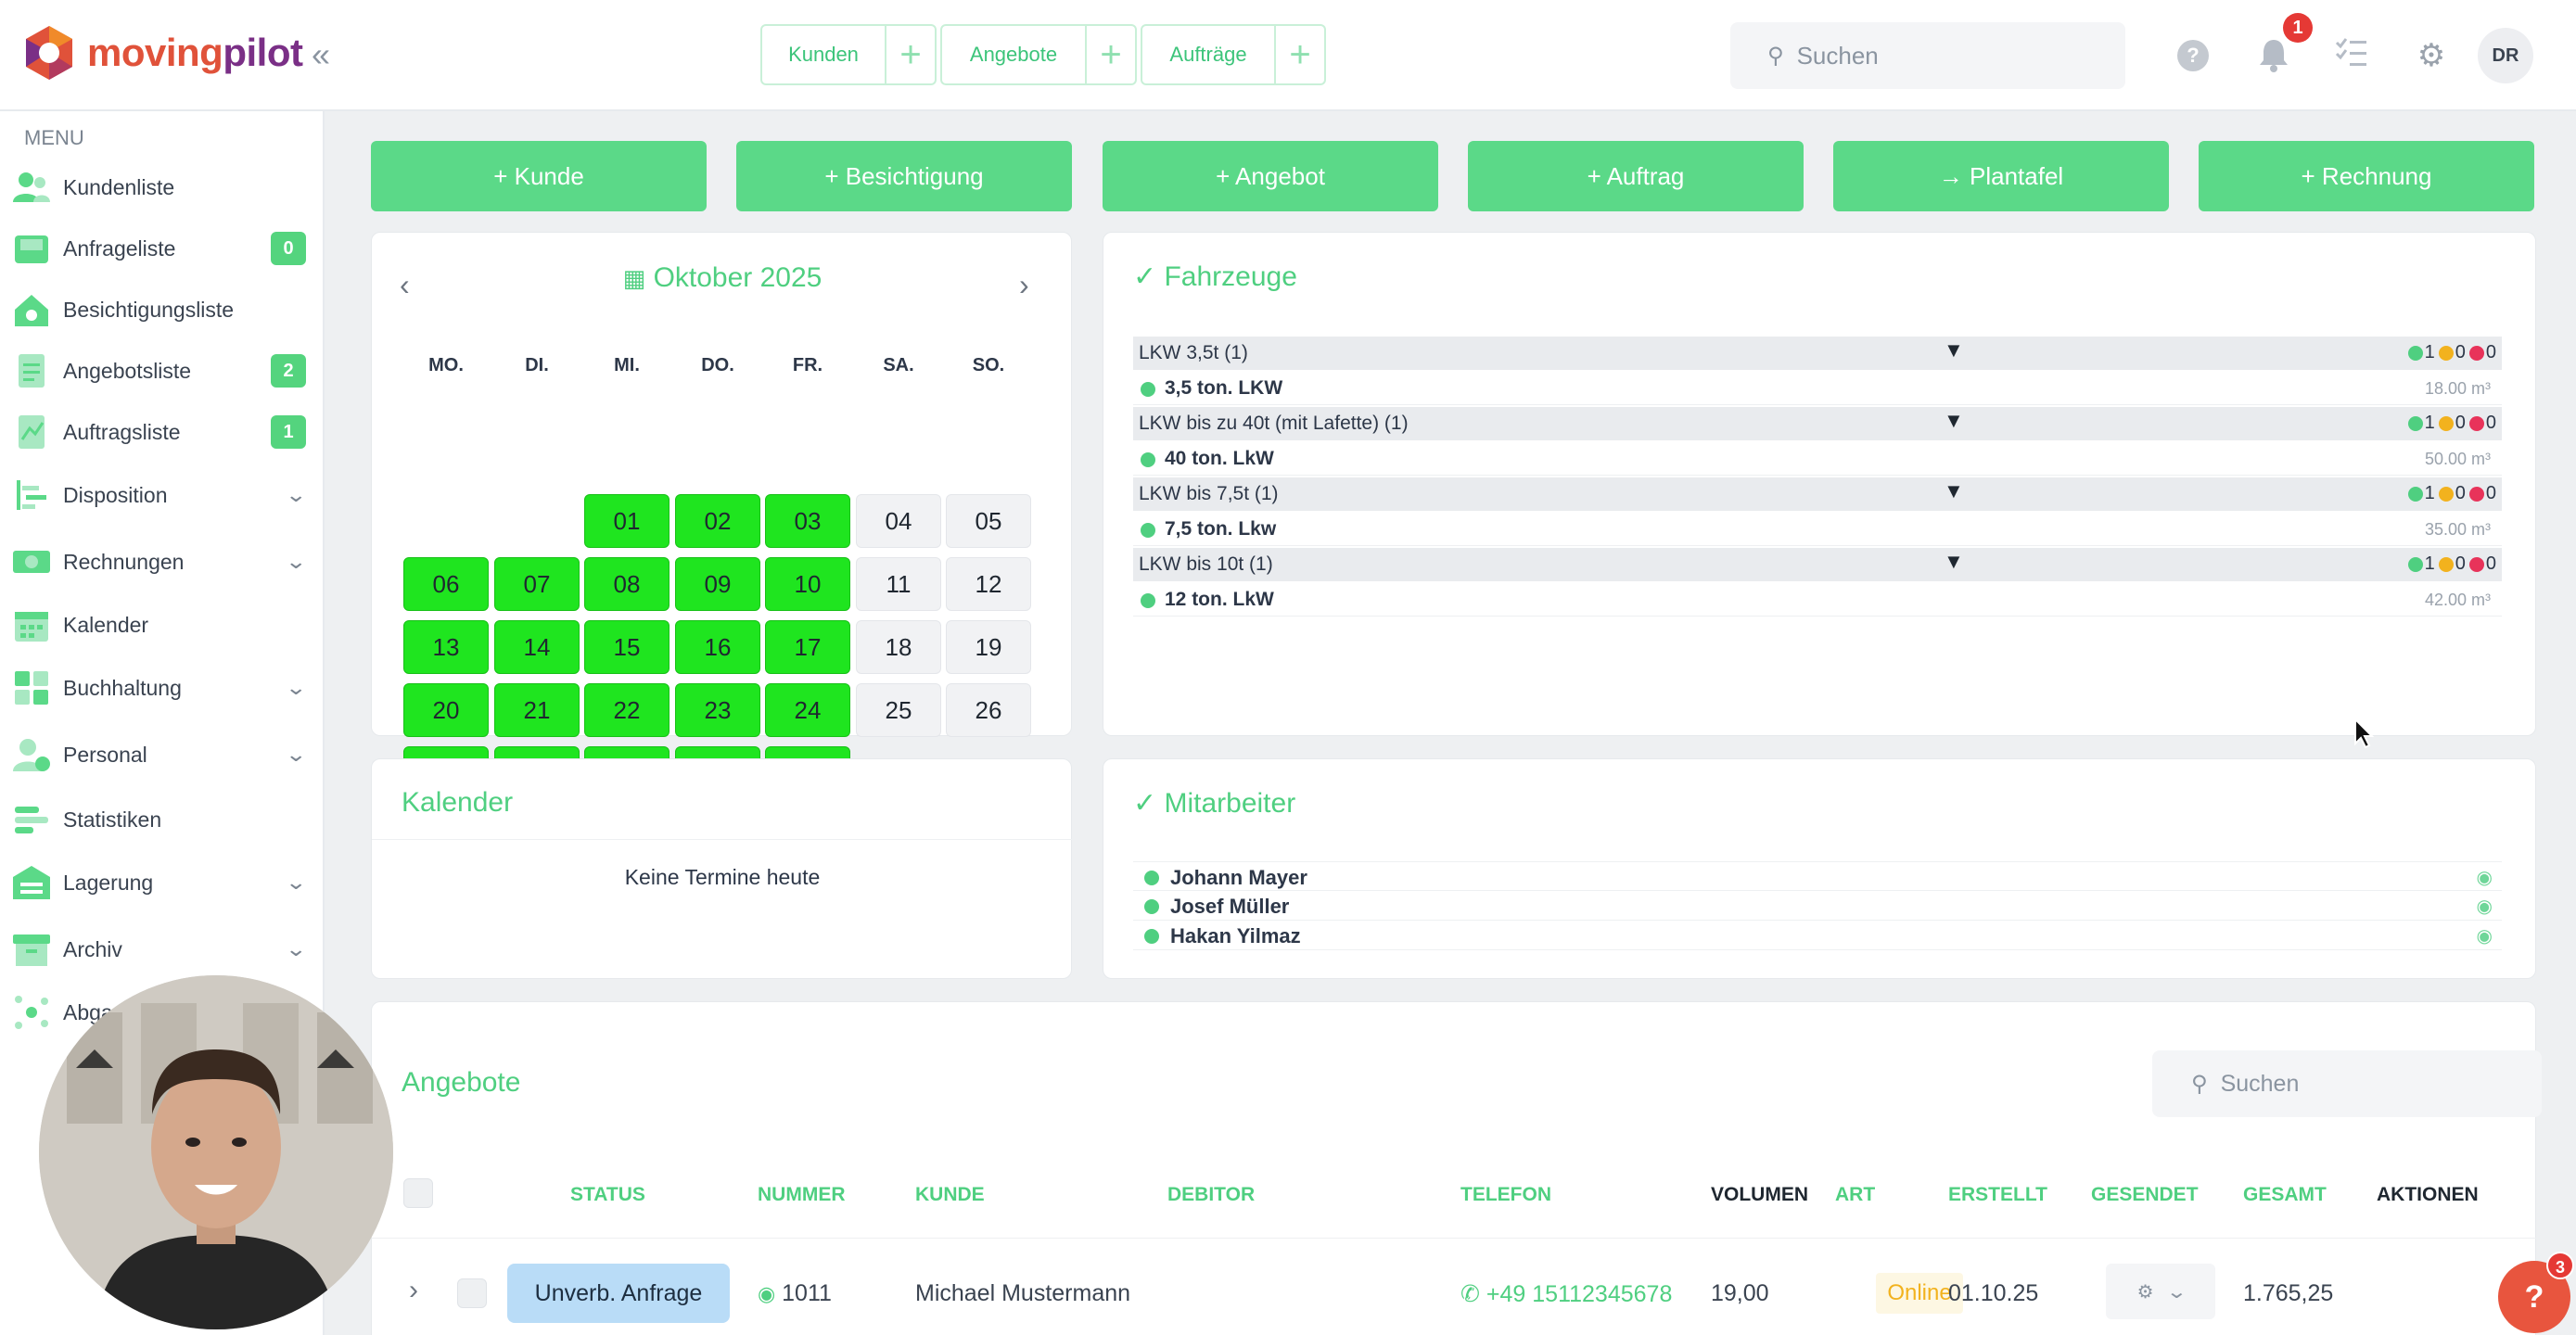  What do you see at coordinates (1997, 1194) in the screenshot?
I see `column-header-erstellt: ERSTELLT` at bounding box center [1997, 1194].